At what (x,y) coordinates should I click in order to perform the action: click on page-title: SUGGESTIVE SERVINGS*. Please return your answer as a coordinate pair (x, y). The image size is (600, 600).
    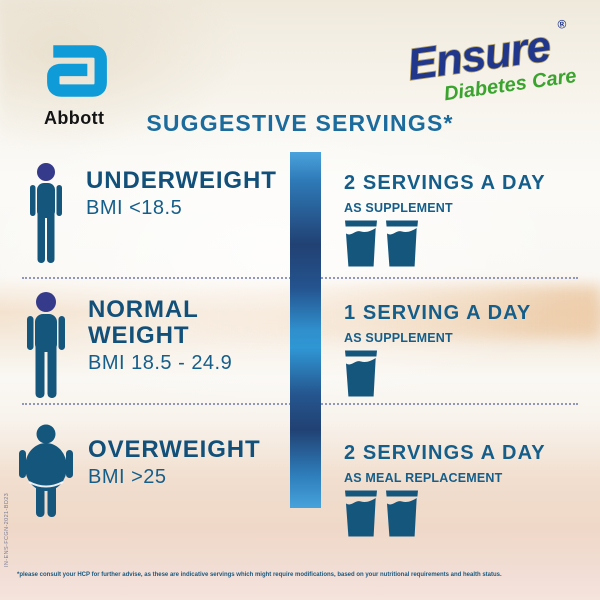
    Looking at the image, I should click on (300, 123).